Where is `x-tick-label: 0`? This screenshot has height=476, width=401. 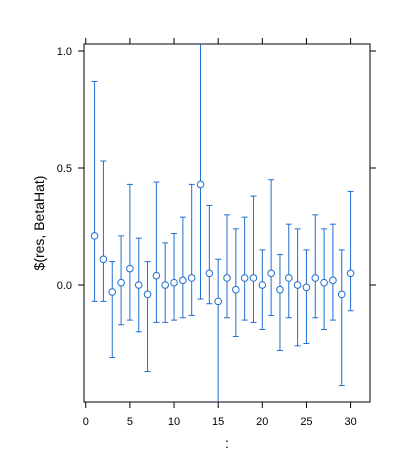
x-tick-label: 0 is located at coordinates (86, 422).